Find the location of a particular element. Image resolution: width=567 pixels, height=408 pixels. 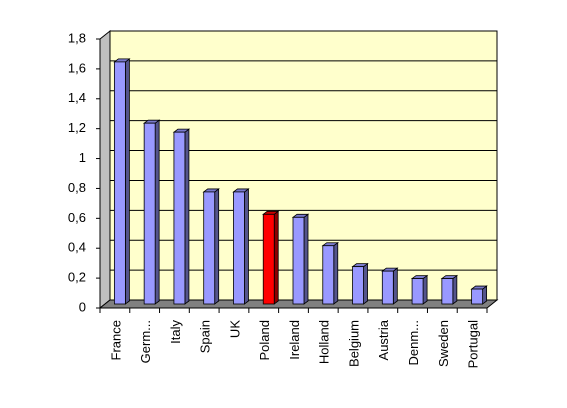

x-tick-label: Austria is located at coordinates (383, 339).